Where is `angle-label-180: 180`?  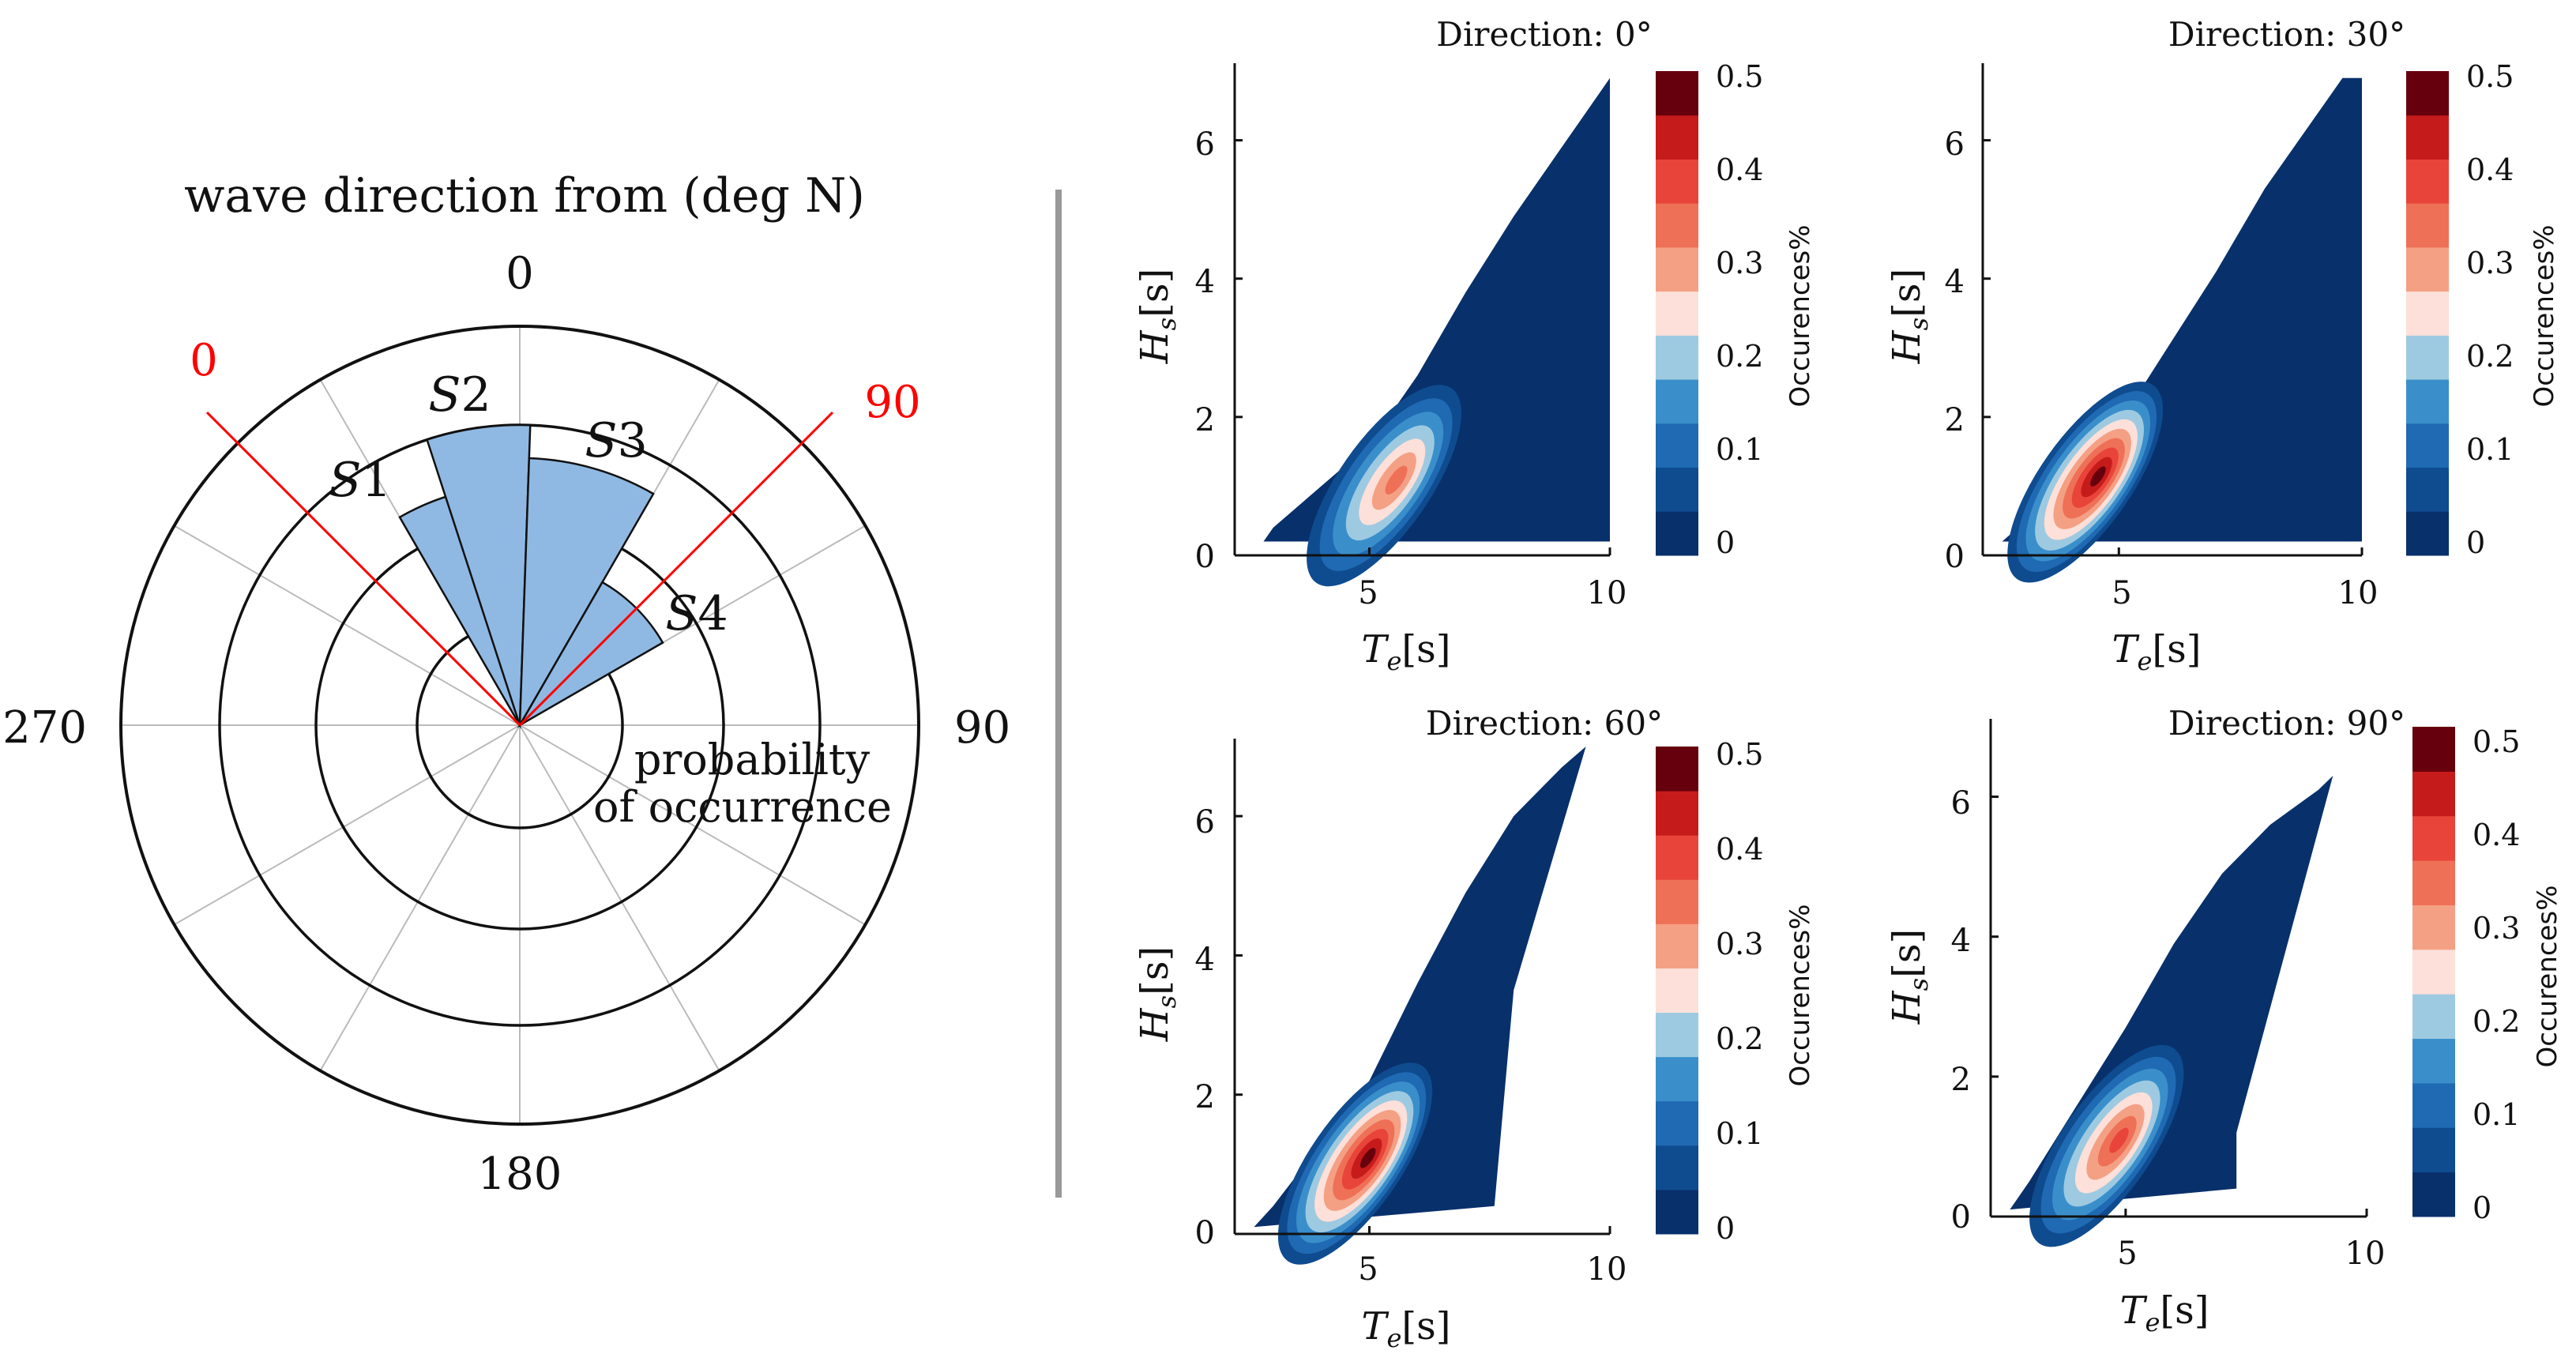
angle-label-180: 180 is located at coordinates (520, 1174).